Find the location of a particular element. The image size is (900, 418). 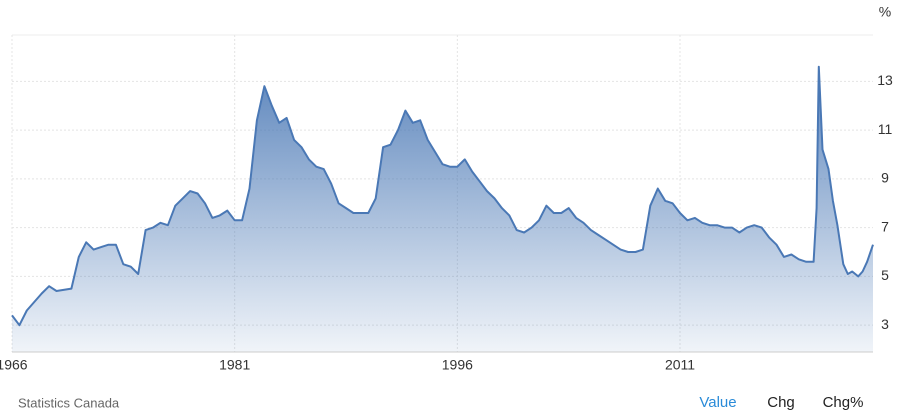

y-tick-label: 5 is located at coordinates (885, 275).